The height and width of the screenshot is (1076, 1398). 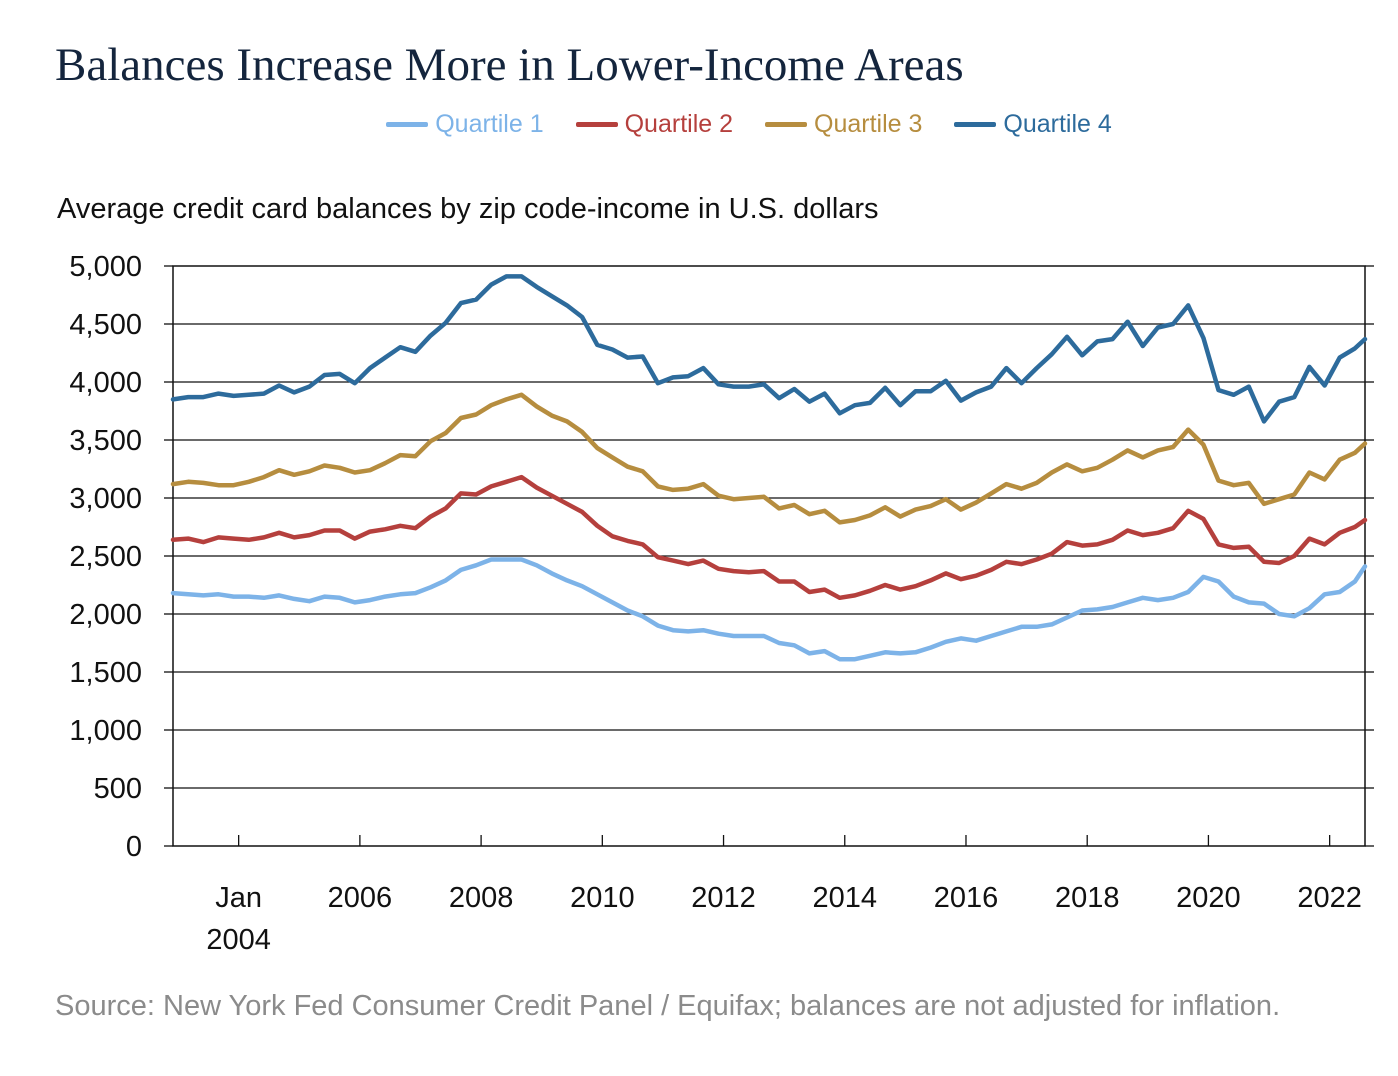 I want to click on x-tick-label-2008: 2008, so click(x=481, y=898).